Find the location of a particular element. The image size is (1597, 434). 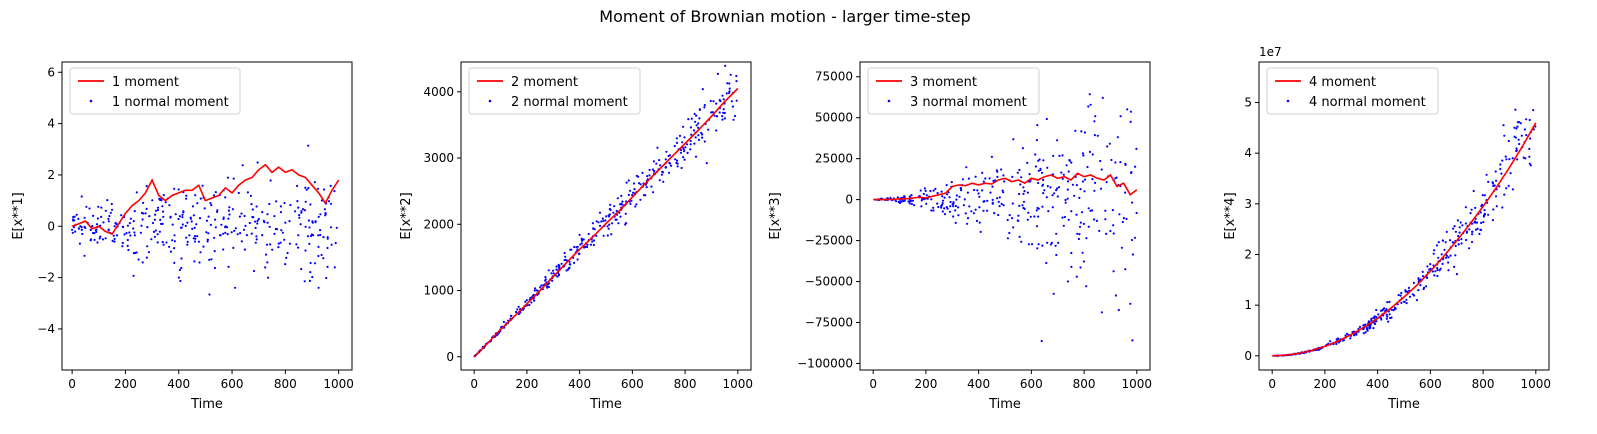

y-tick-label: 4000 is located at coordinates (438, 92).